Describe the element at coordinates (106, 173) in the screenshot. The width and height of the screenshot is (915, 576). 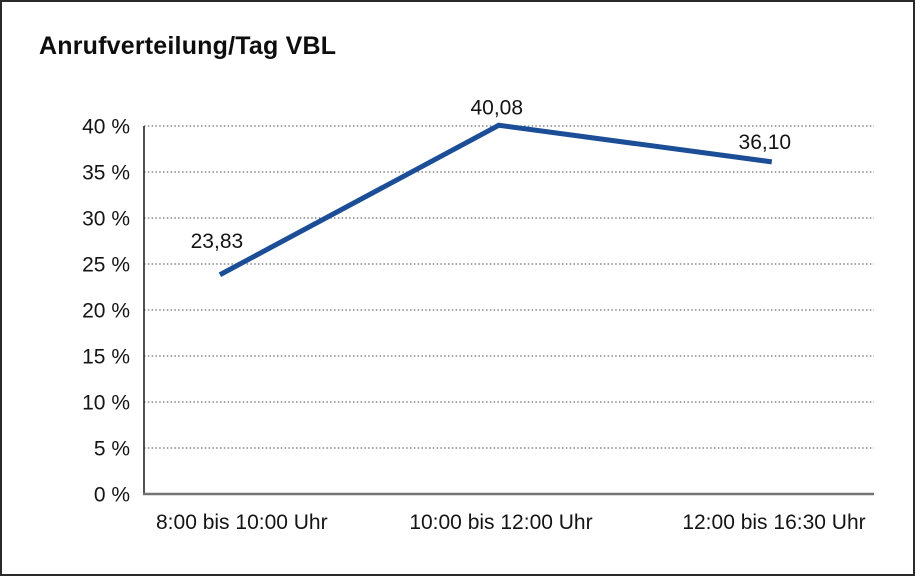
I see `y-axis-tick-label: 35 %` at that location.